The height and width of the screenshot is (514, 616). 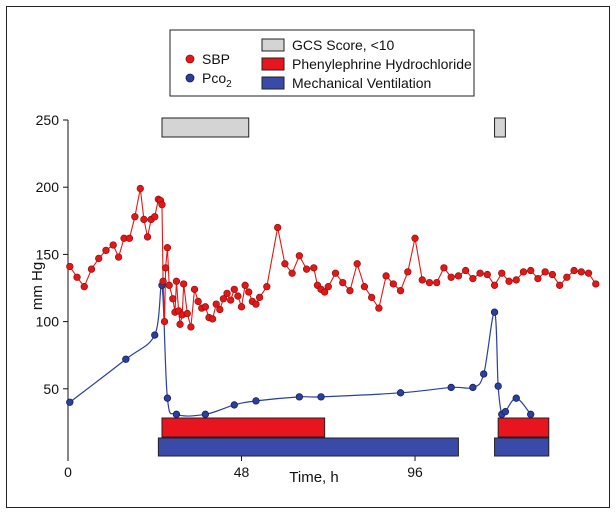 What do you see at coordinates (68, 472) in the screenshot?
I see `x-tick-label: 0` at bounding box center [68, 472].